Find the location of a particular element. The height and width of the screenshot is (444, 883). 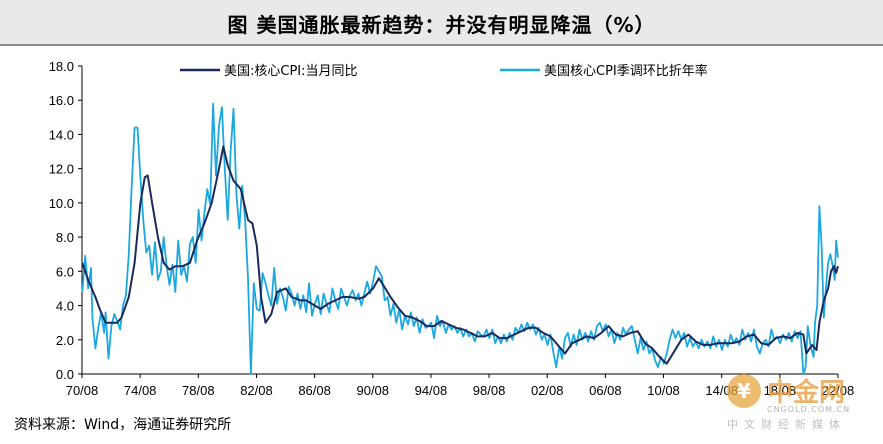

y-tick-label: 6.0 is located at coordinates (65, 271).